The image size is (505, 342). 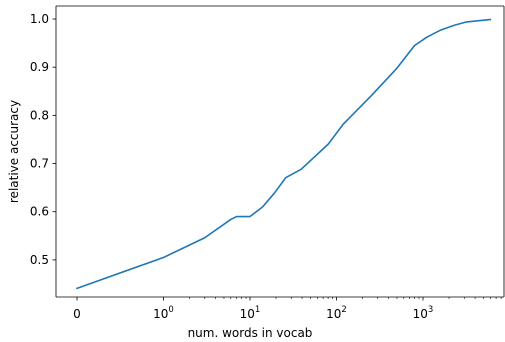 I want to click on y-tick-label: 0.9, so click(x=39, y=67).